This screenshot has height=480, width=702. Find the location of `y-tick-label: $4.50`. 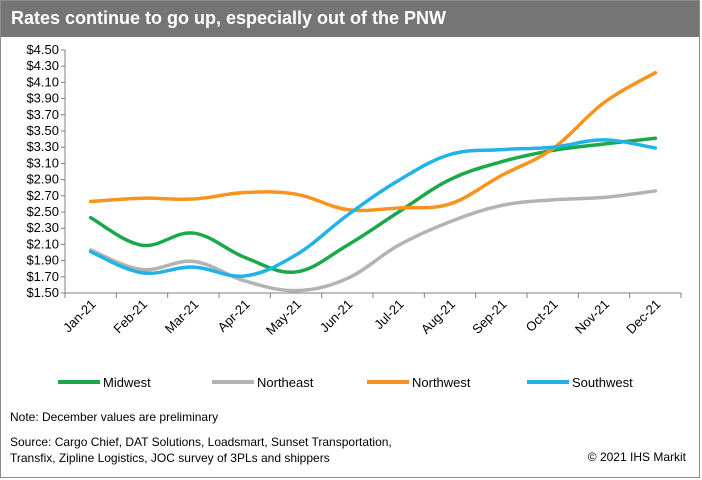

y-tick-label: $4.50 is located at coordinates (42, 49).